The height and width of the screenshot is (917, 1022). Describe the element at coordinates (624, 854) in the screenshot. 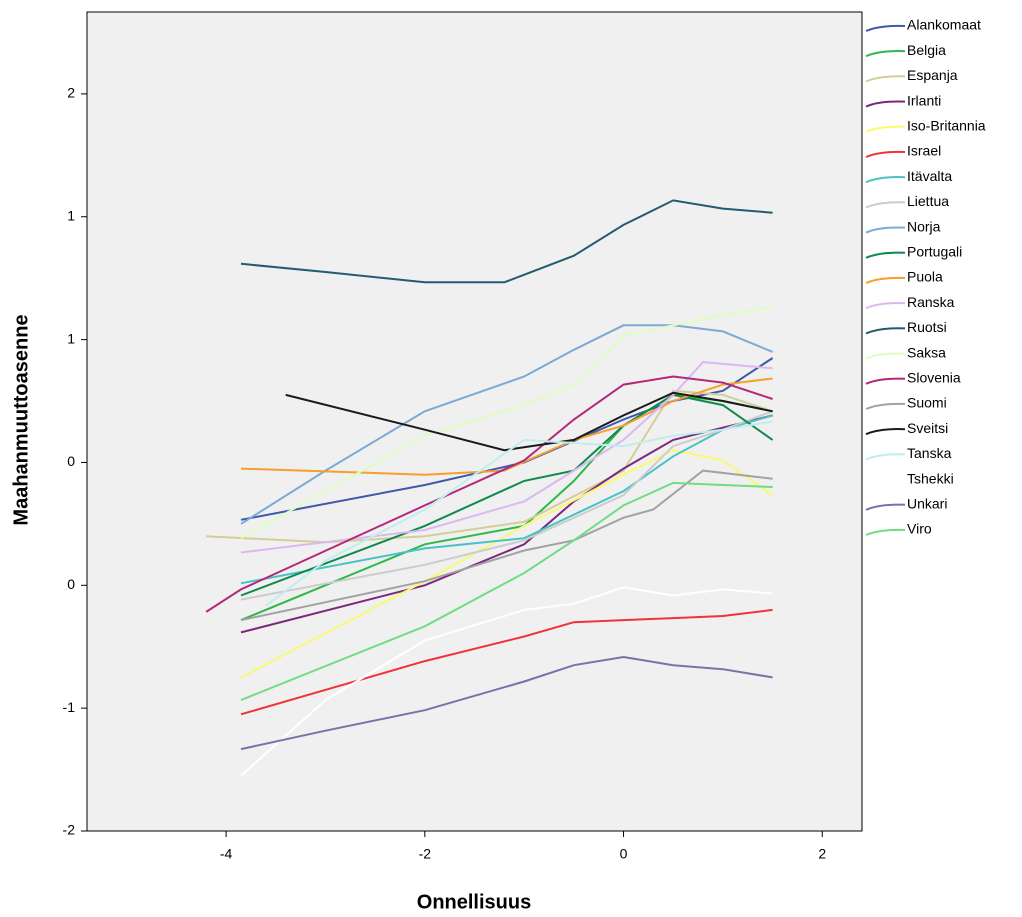

I see `x-tick-label: 0` at that location.